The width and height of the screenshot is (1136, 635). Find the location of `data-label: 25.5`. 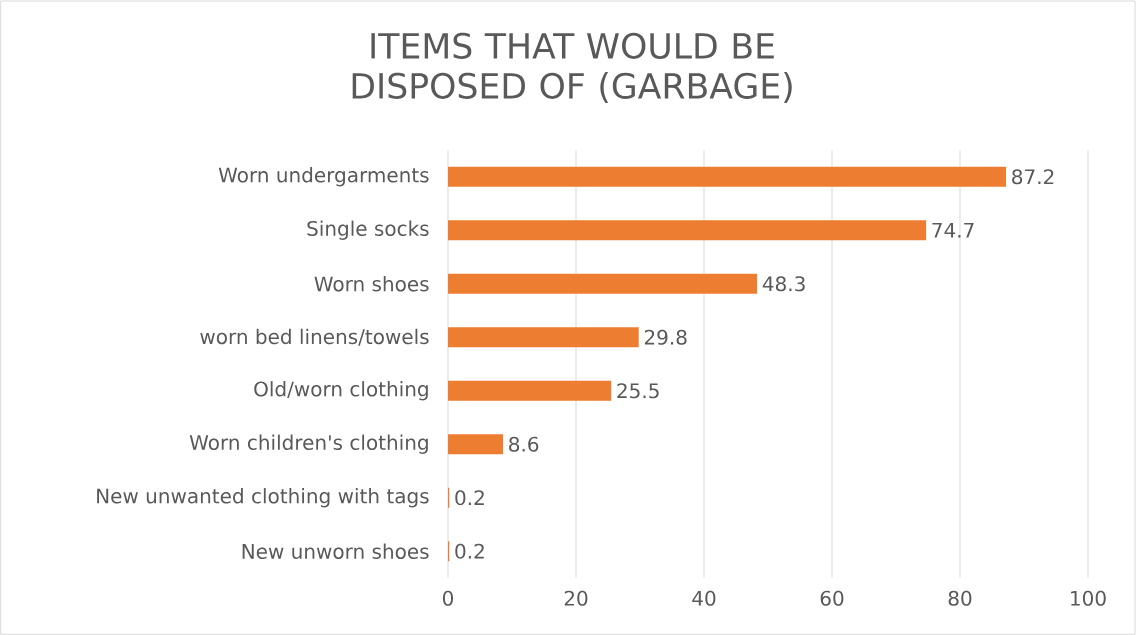

data-label: 25.5 is located at coordinates (638, 391).